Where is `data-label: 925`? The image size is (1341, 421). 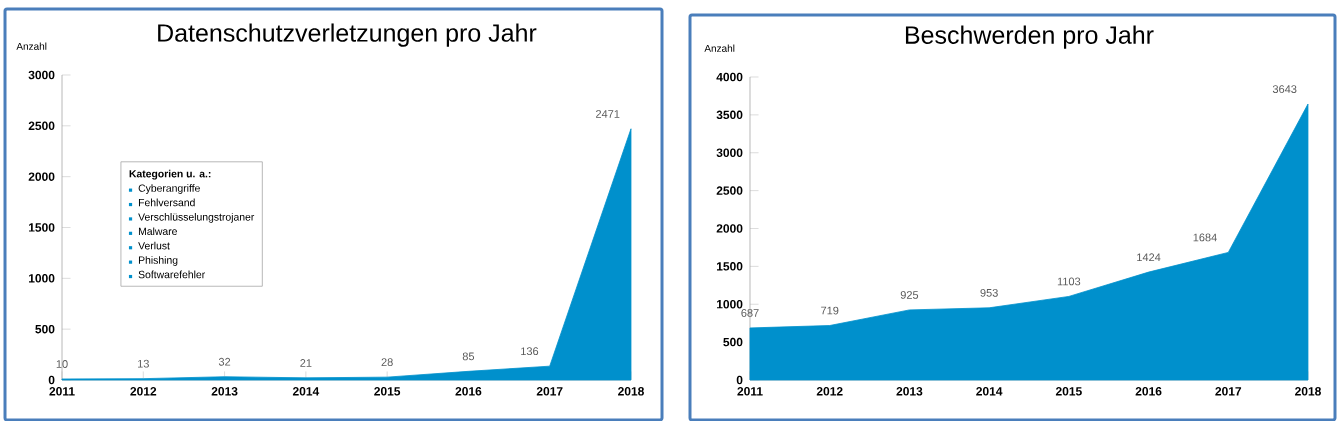 data-label: 925 is located at coordinates (909, 295).